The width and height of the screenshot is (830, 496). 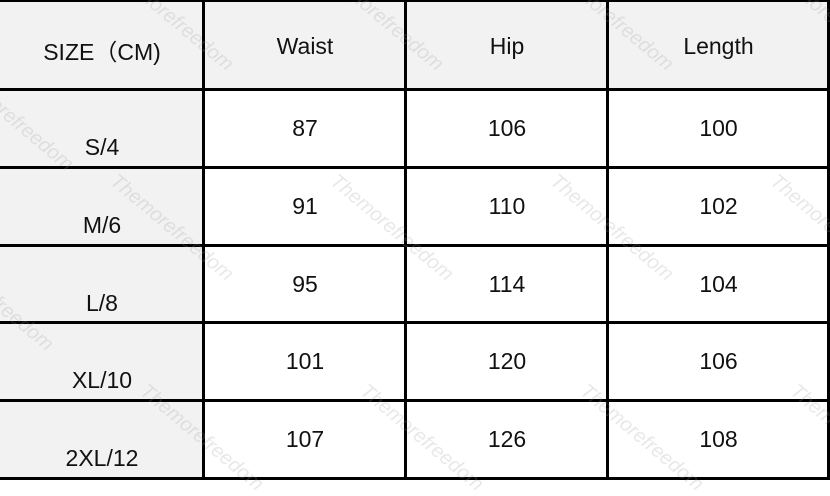 I want to click on column-header: Length, so click(x=718, y=45).